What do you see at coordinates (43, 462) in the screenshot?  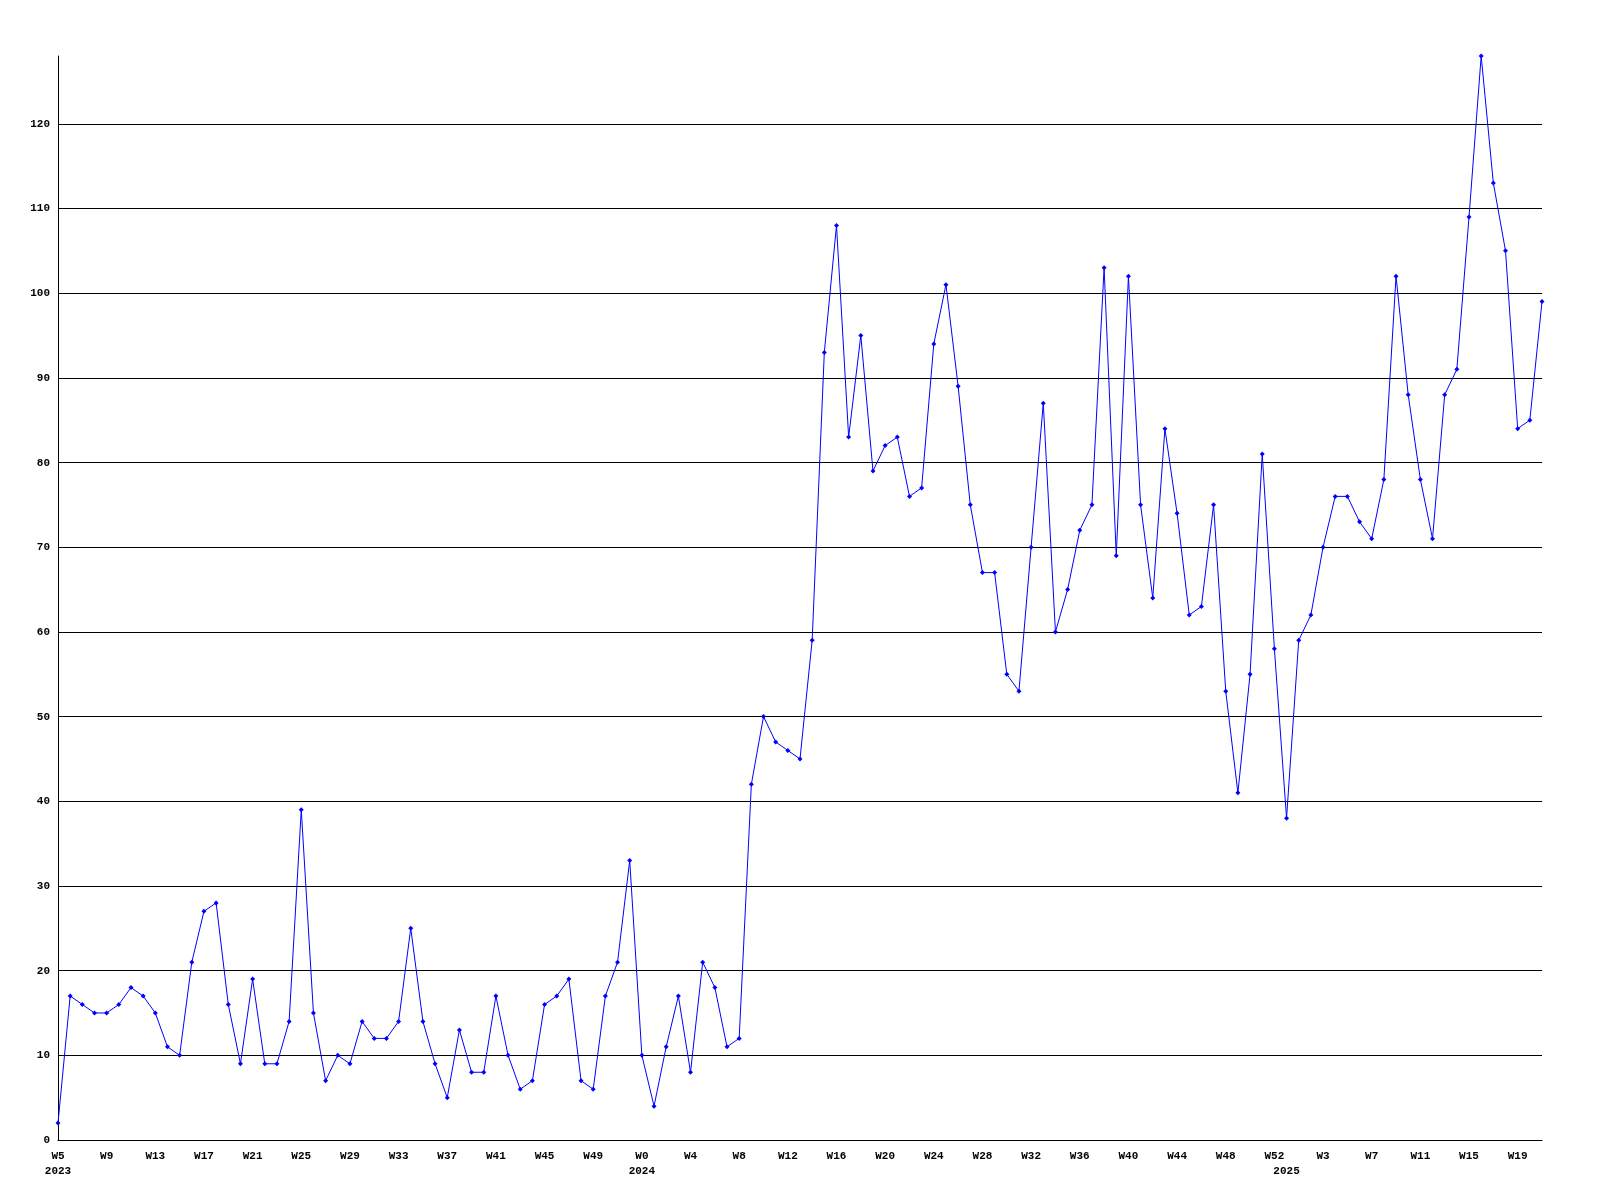 I see `y-tick-label: 80` at bounding box center [43, 462].